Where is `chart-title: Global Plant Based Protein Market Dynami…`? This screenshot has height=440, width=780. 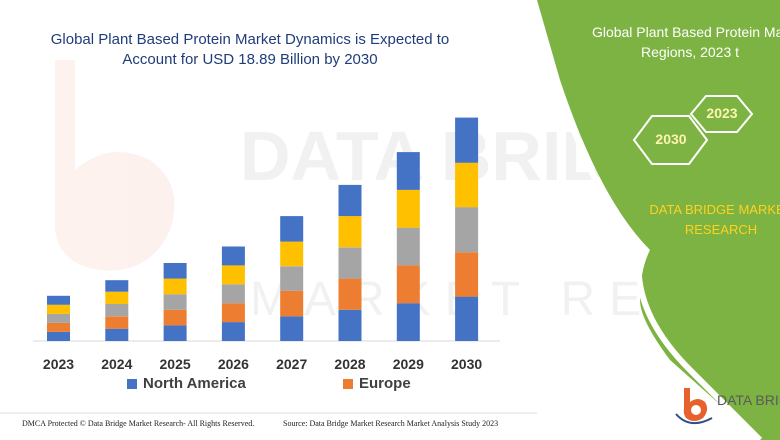
chart-title: Global Plant Based Protein Market Dynami… is located at coordinates (250, 50).